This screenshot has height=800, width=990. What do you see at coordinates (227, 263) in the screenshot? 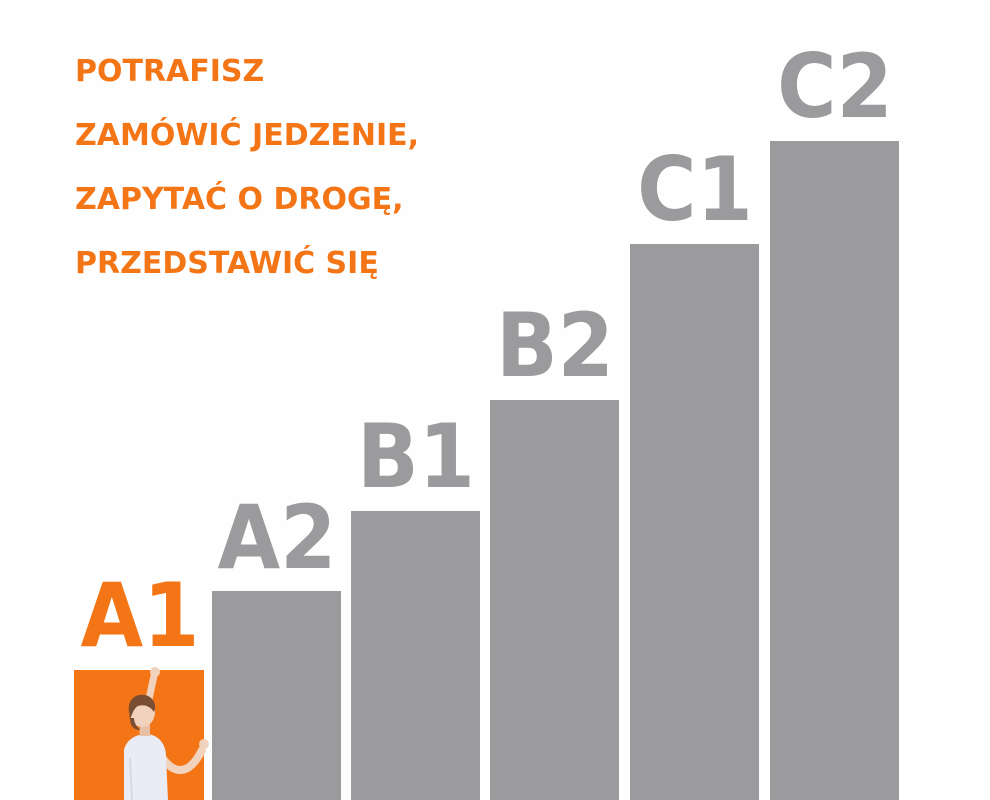
I see `headline-line-4: PRZEDSTAWIĆ SIĘ` at bounding box center [227, 263].